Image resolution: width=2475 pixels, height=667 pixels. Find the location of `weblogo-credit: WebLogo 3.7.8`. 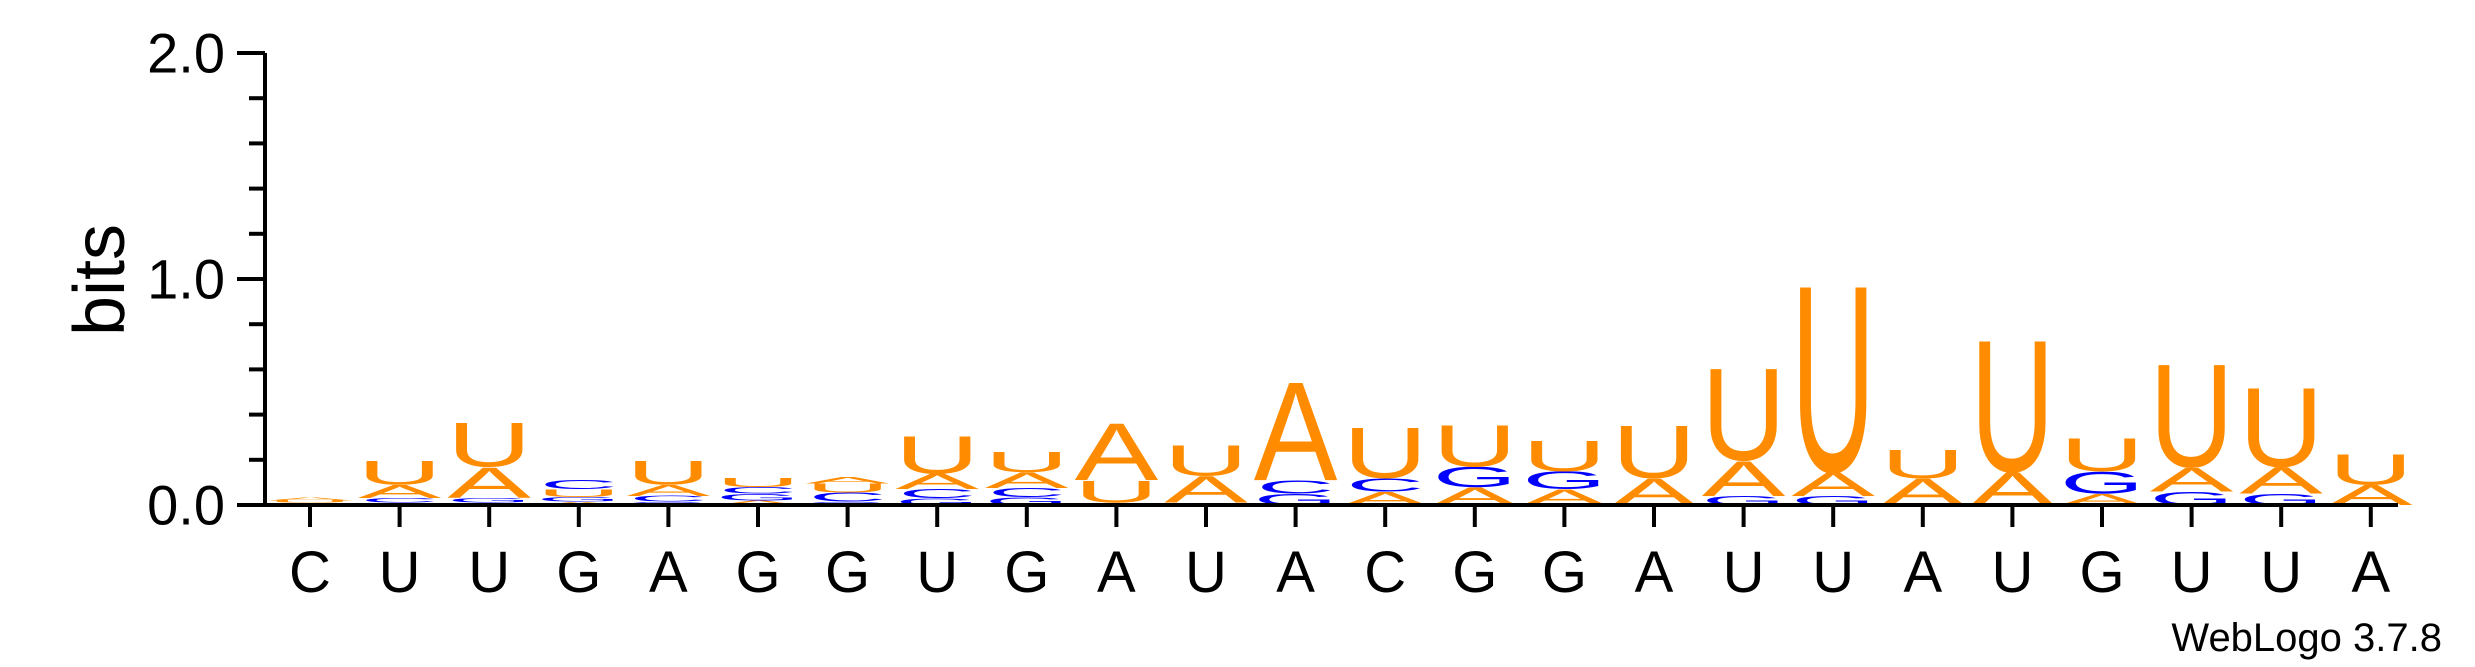

weblogo-credit: WebLogo 3.7.8 is located at coordinates (2306, 638).